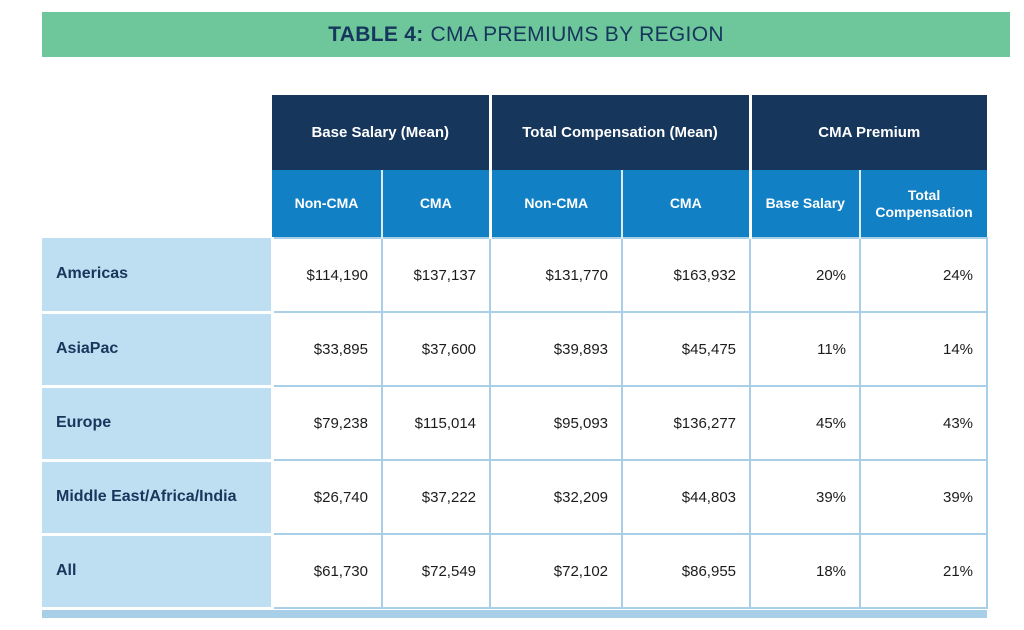  What do you see at coordinates (924, 571) in the screenshot?
I see `data-cell: 21%` at bounding box center [924, 571].